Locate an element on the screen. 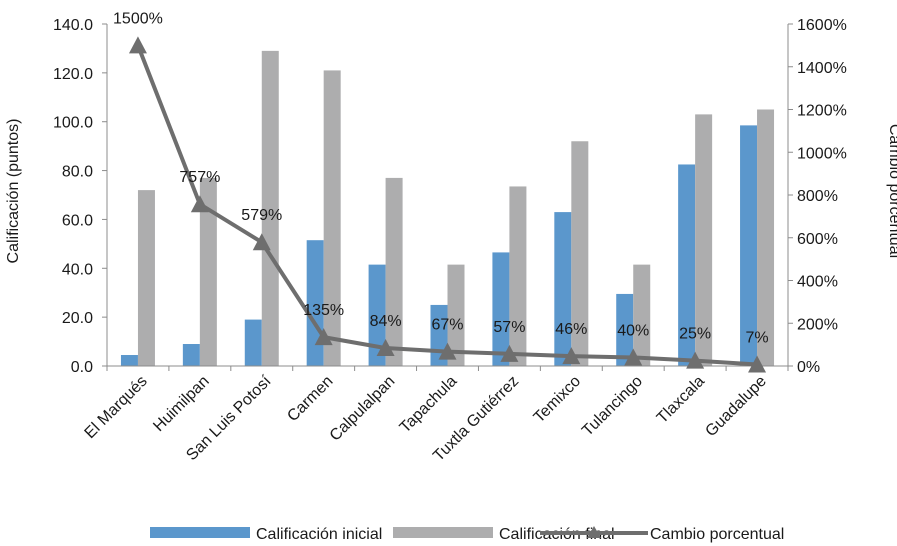 The height and width of the screenshot is (546, 897). y2-tick-label: 1600% is located at coordinates (822, 25).